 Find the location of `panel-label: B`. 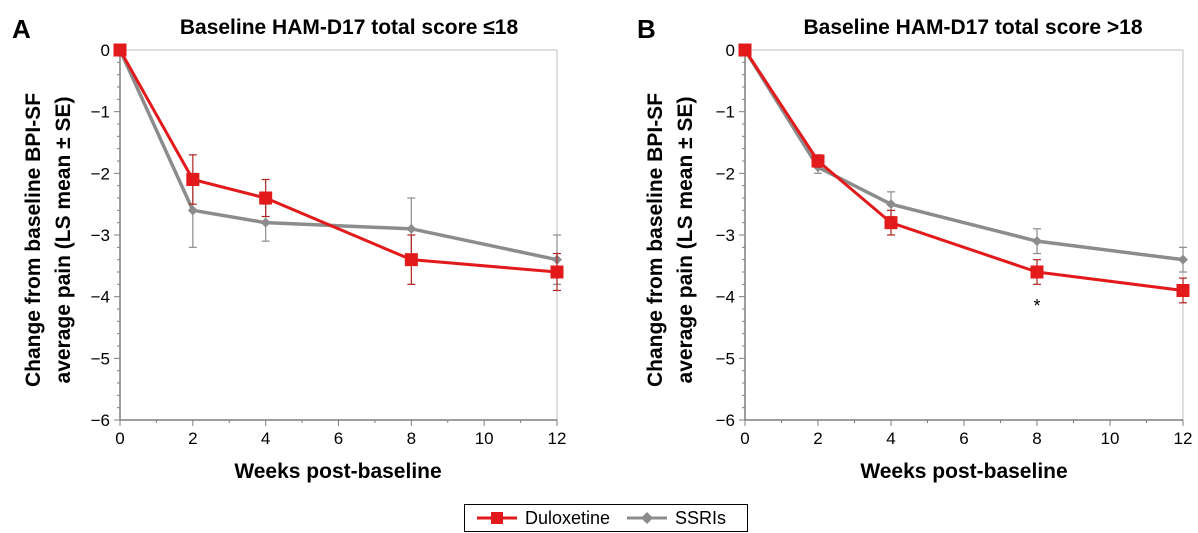

panel-label: B is located at coordinates (646, 29).